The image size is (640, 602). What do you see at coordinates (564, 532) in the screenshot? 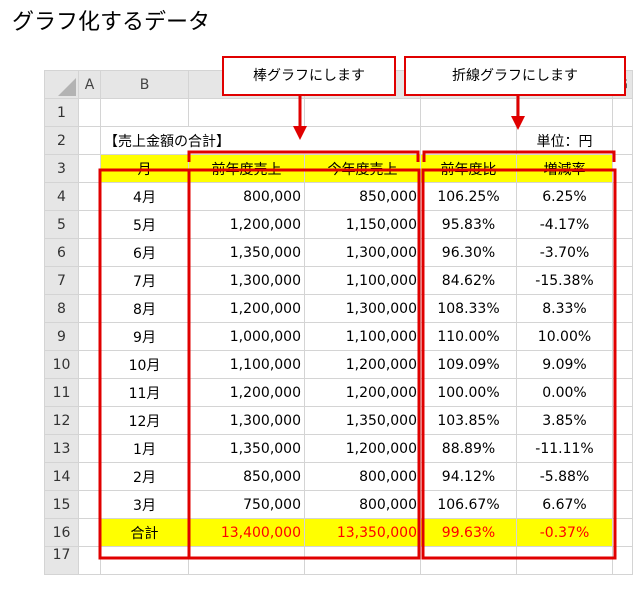
I see `total-change-cell: -0.37%` at bounding box center [564, 532].